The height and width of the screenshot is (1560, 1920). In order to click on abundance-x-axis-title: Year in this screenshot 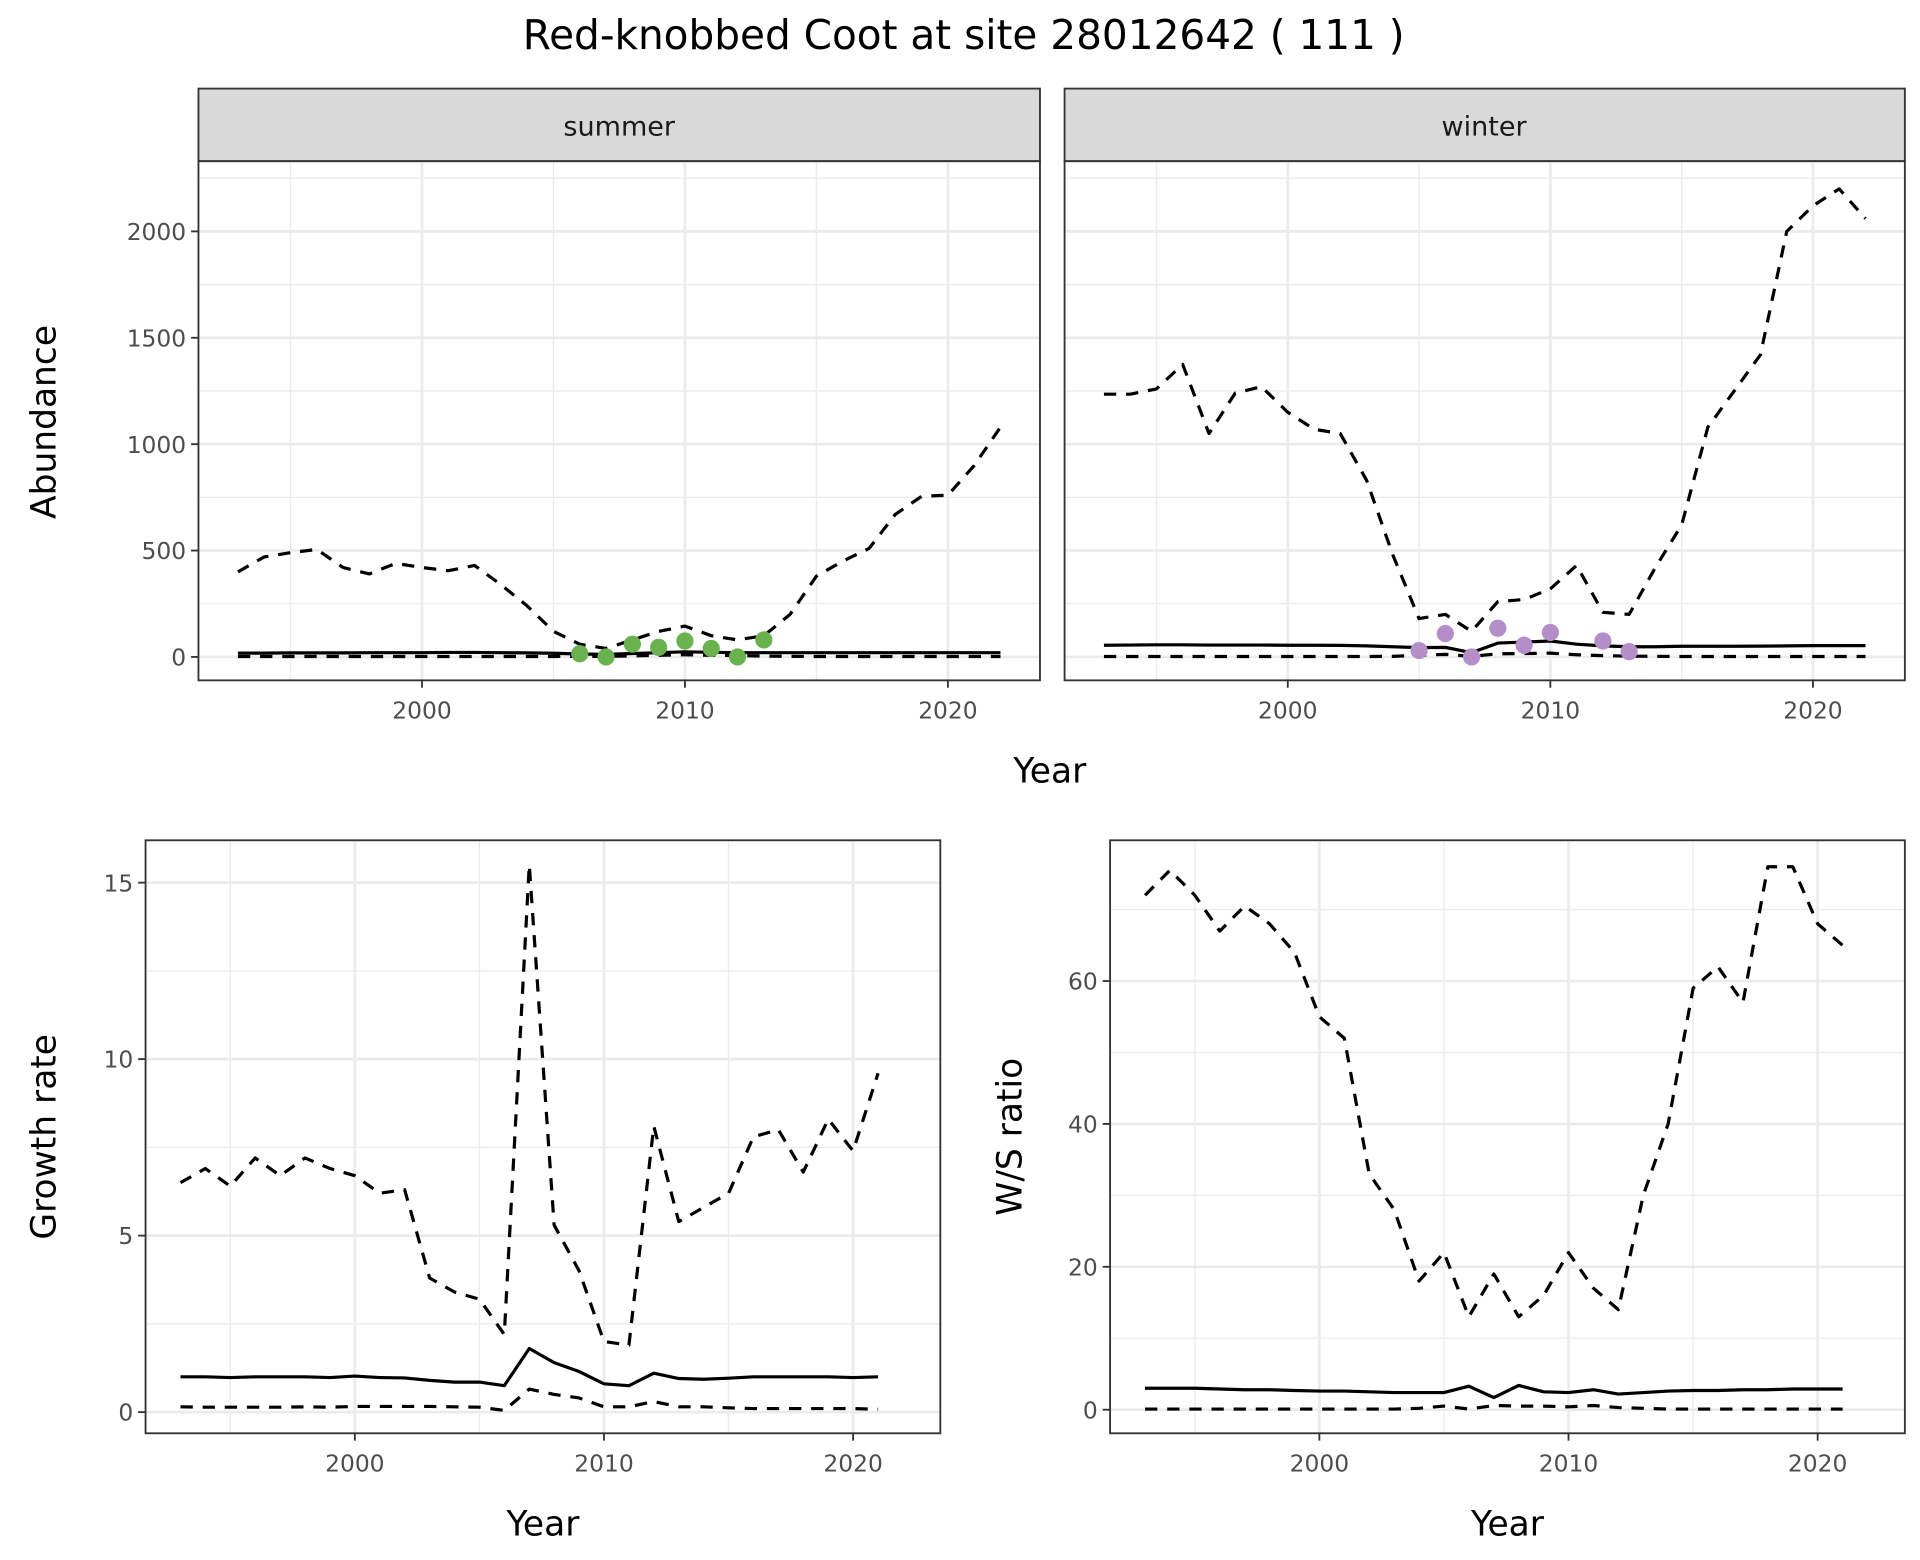, I will do `click(1049, 771)`.